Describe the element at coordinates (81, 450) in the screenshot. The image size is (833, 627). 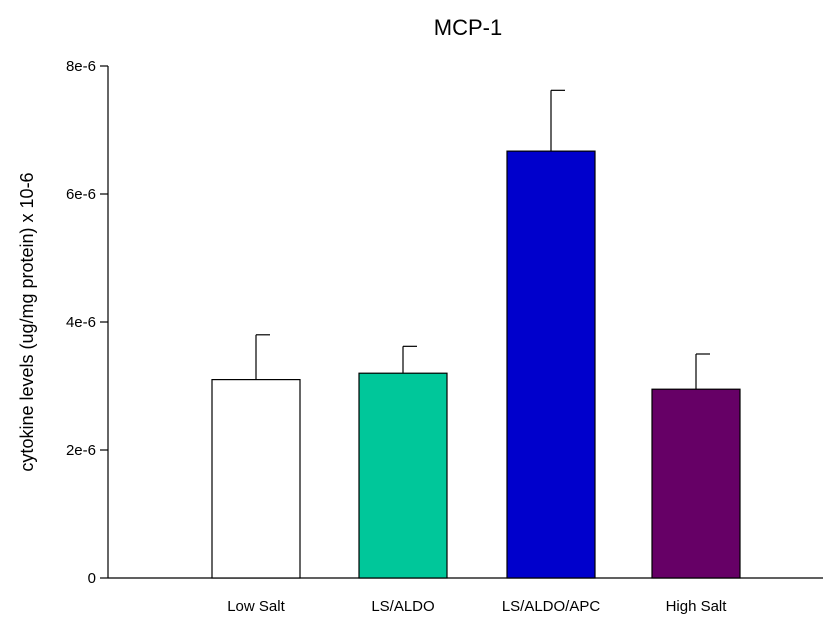
I see `y-tick-label: 2e-6` at that location.